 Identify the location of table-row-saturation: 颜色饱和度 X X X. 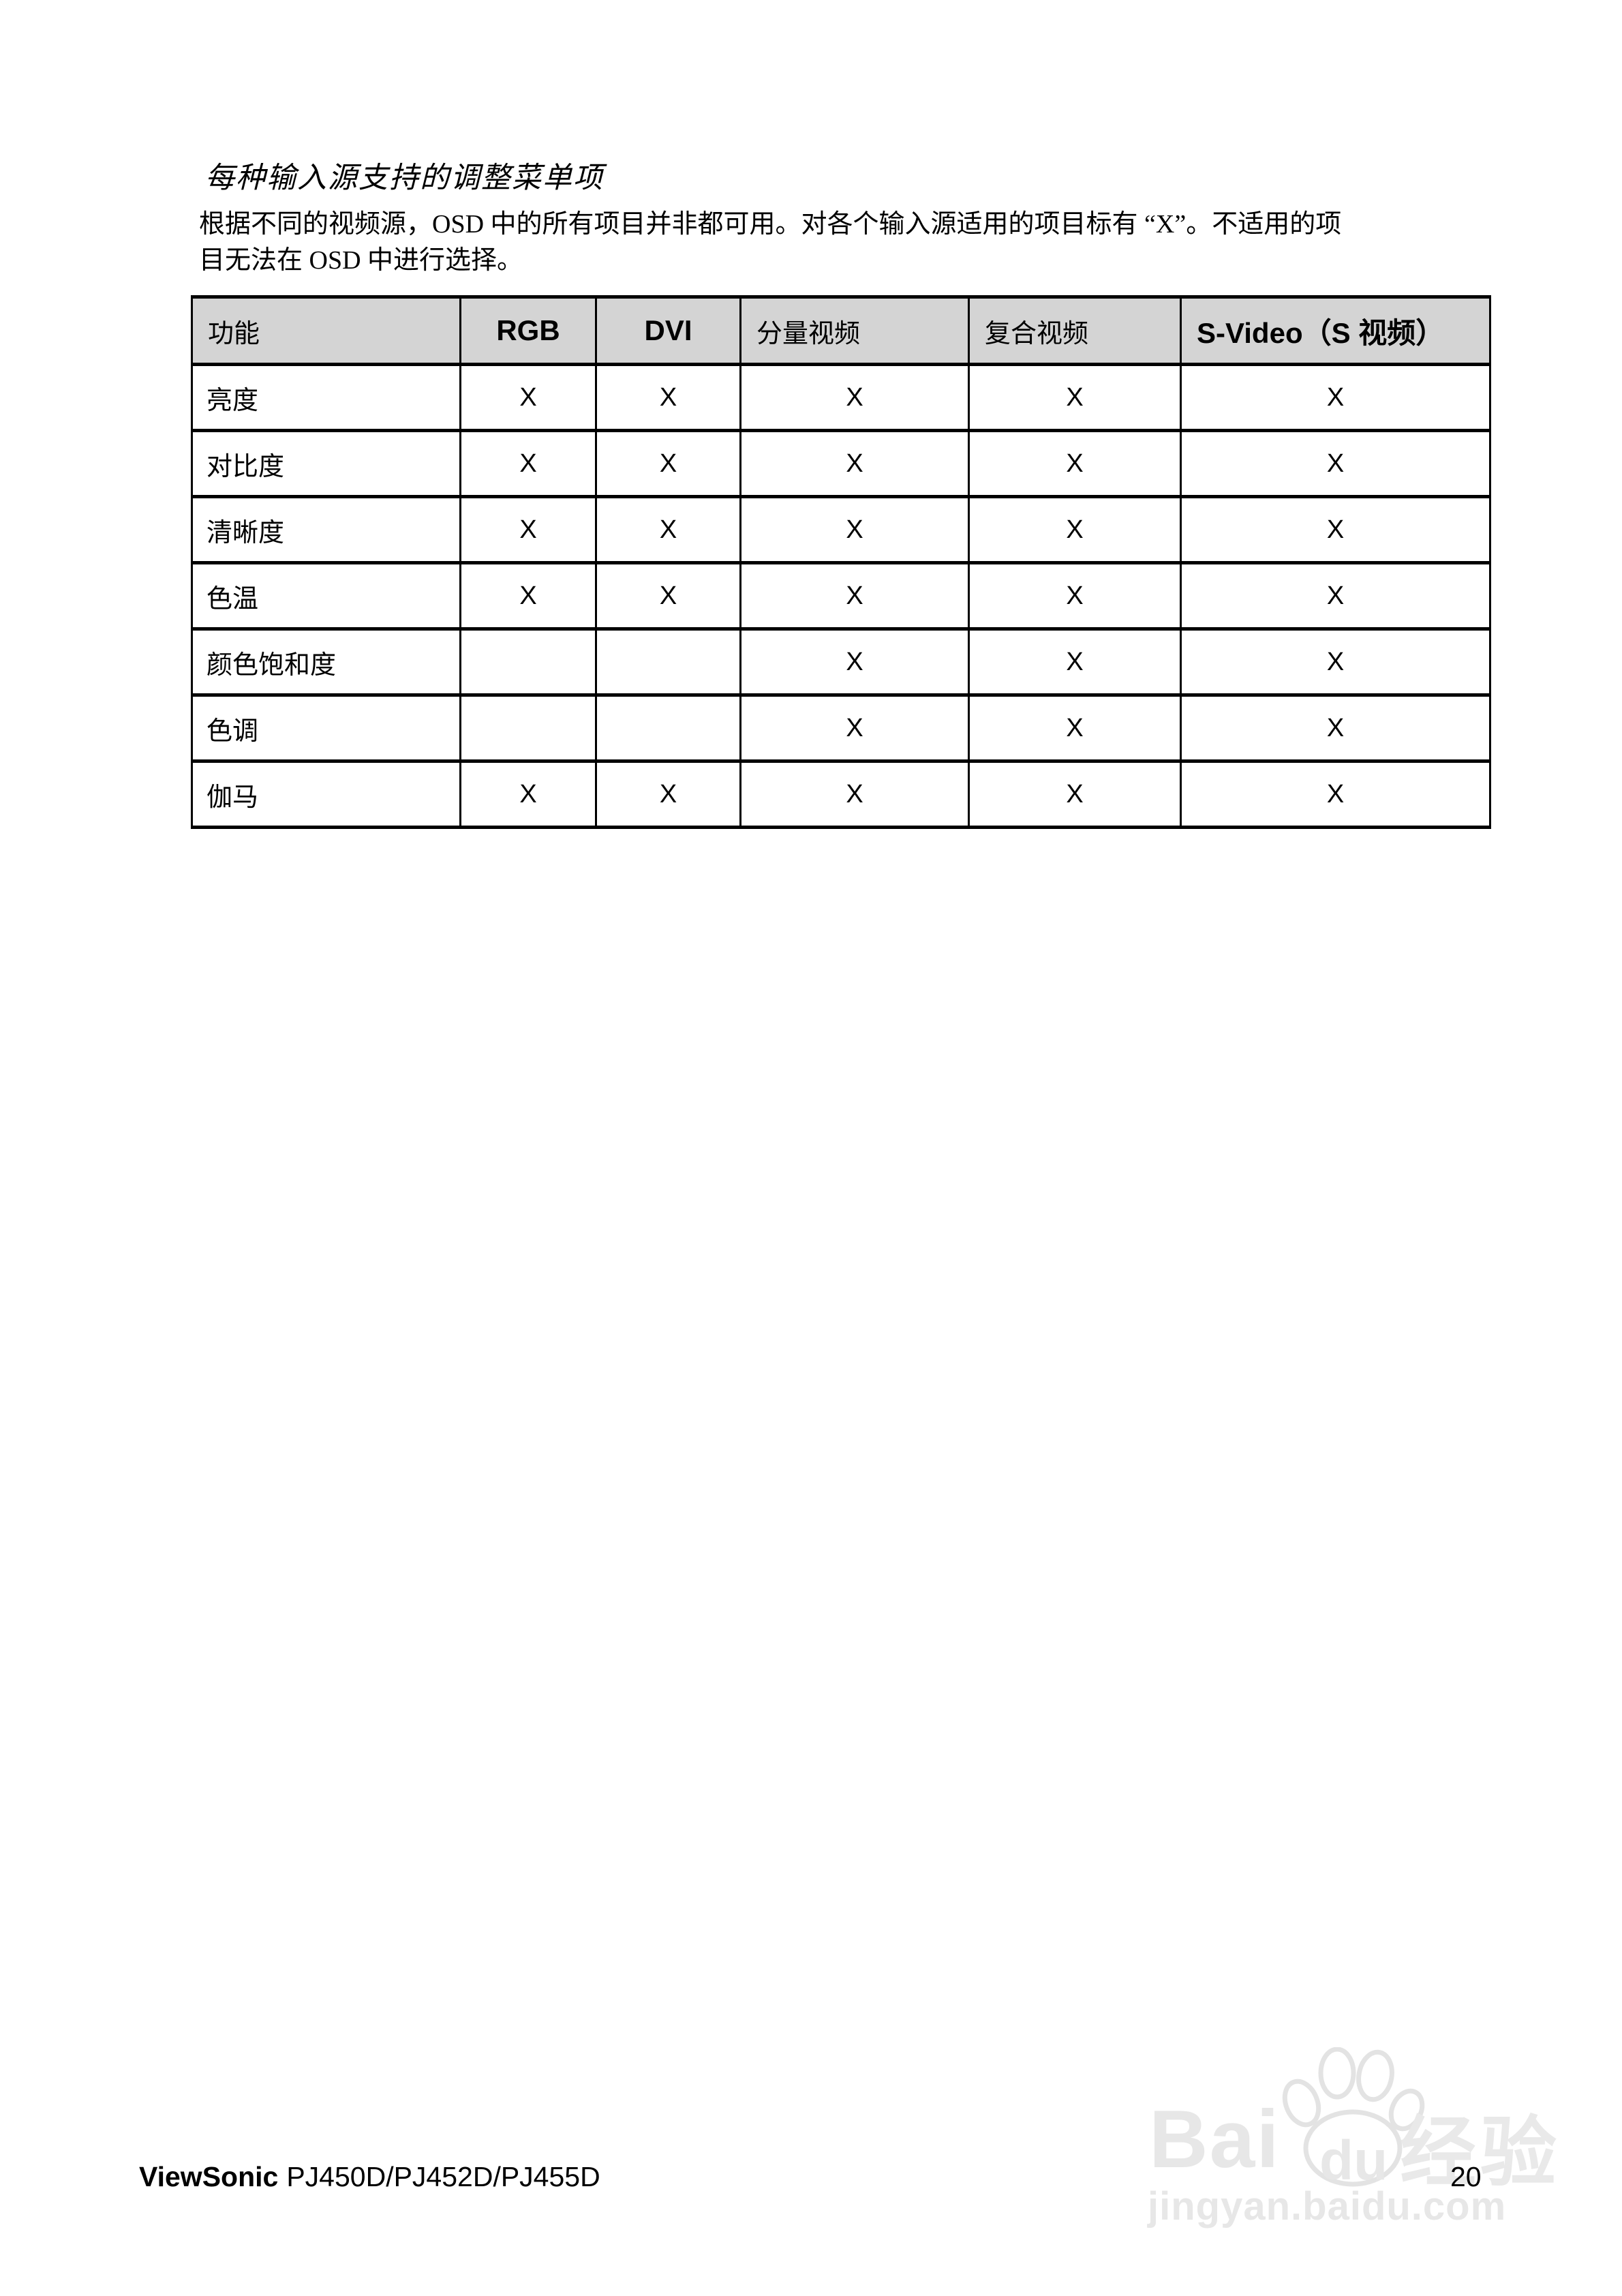
(841, 662).